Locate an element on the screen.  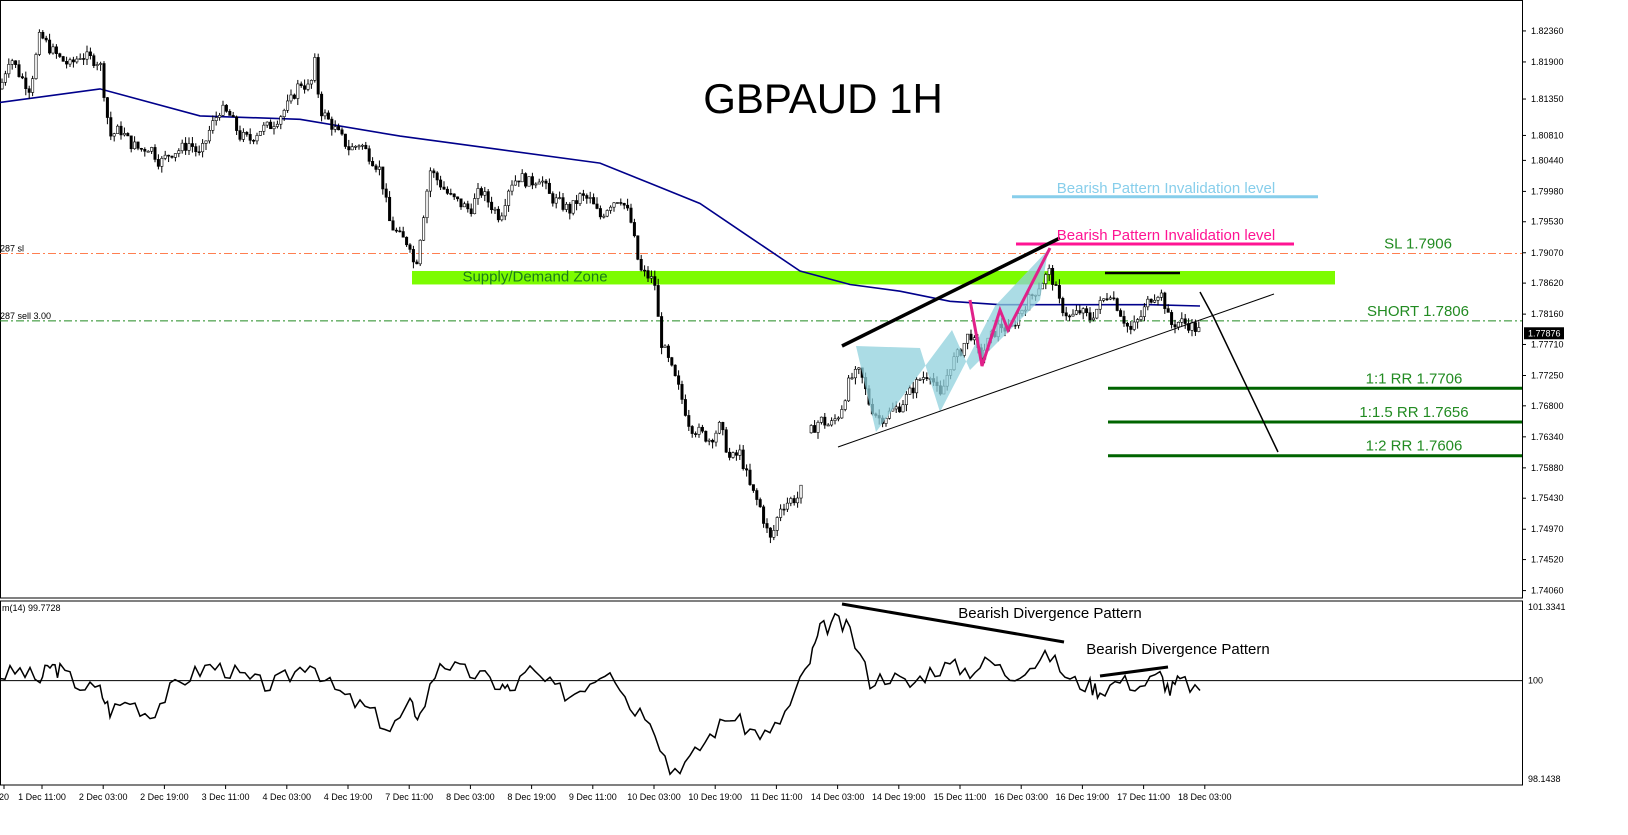
indicator-label: m(14) 99.7728 is located at coordinates (31, 608).